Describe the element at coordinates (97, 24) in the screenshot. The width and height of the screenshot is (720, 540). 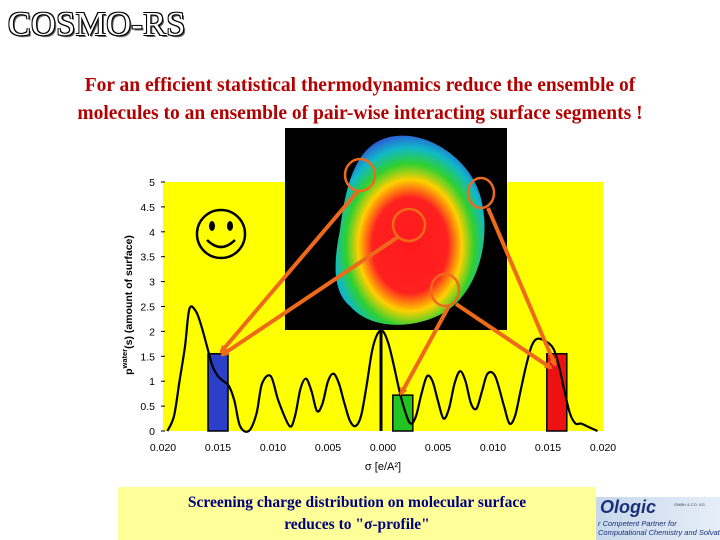
I see `slide-title: COSMO-RS` at that location.